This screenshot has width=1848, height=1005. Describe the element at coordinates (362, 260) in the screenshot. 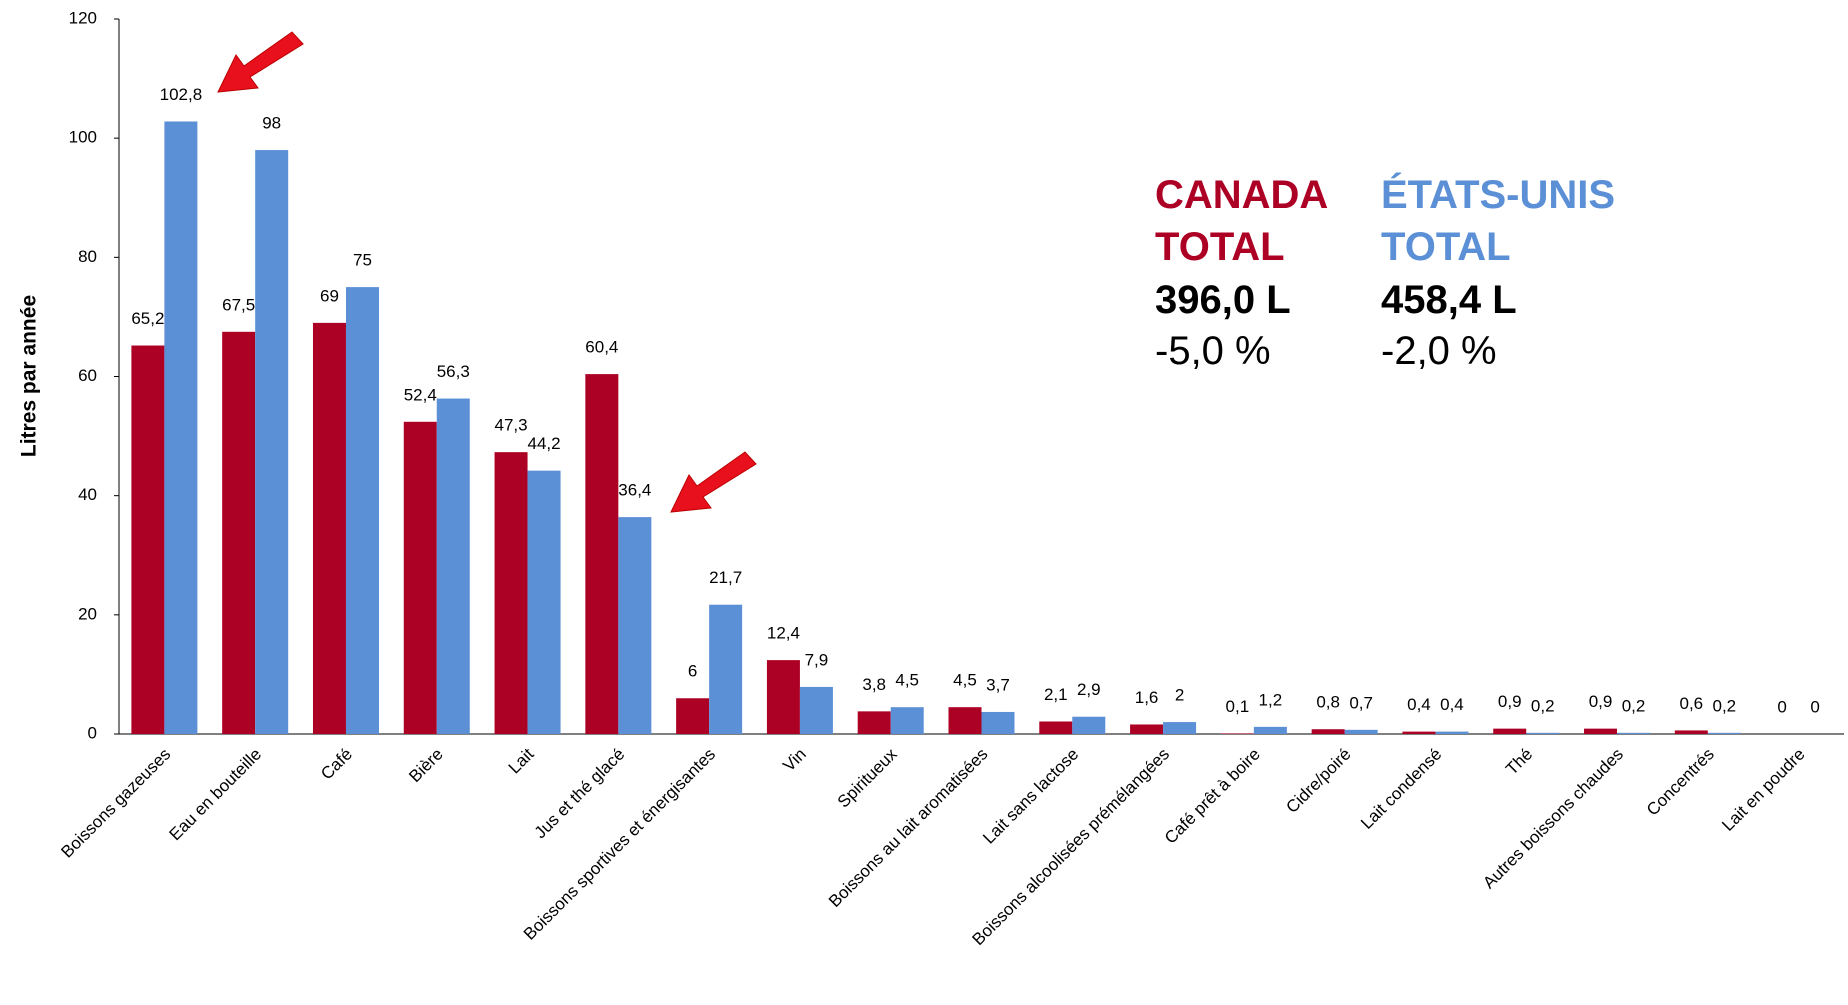

I see `value-label: 75` at that location.